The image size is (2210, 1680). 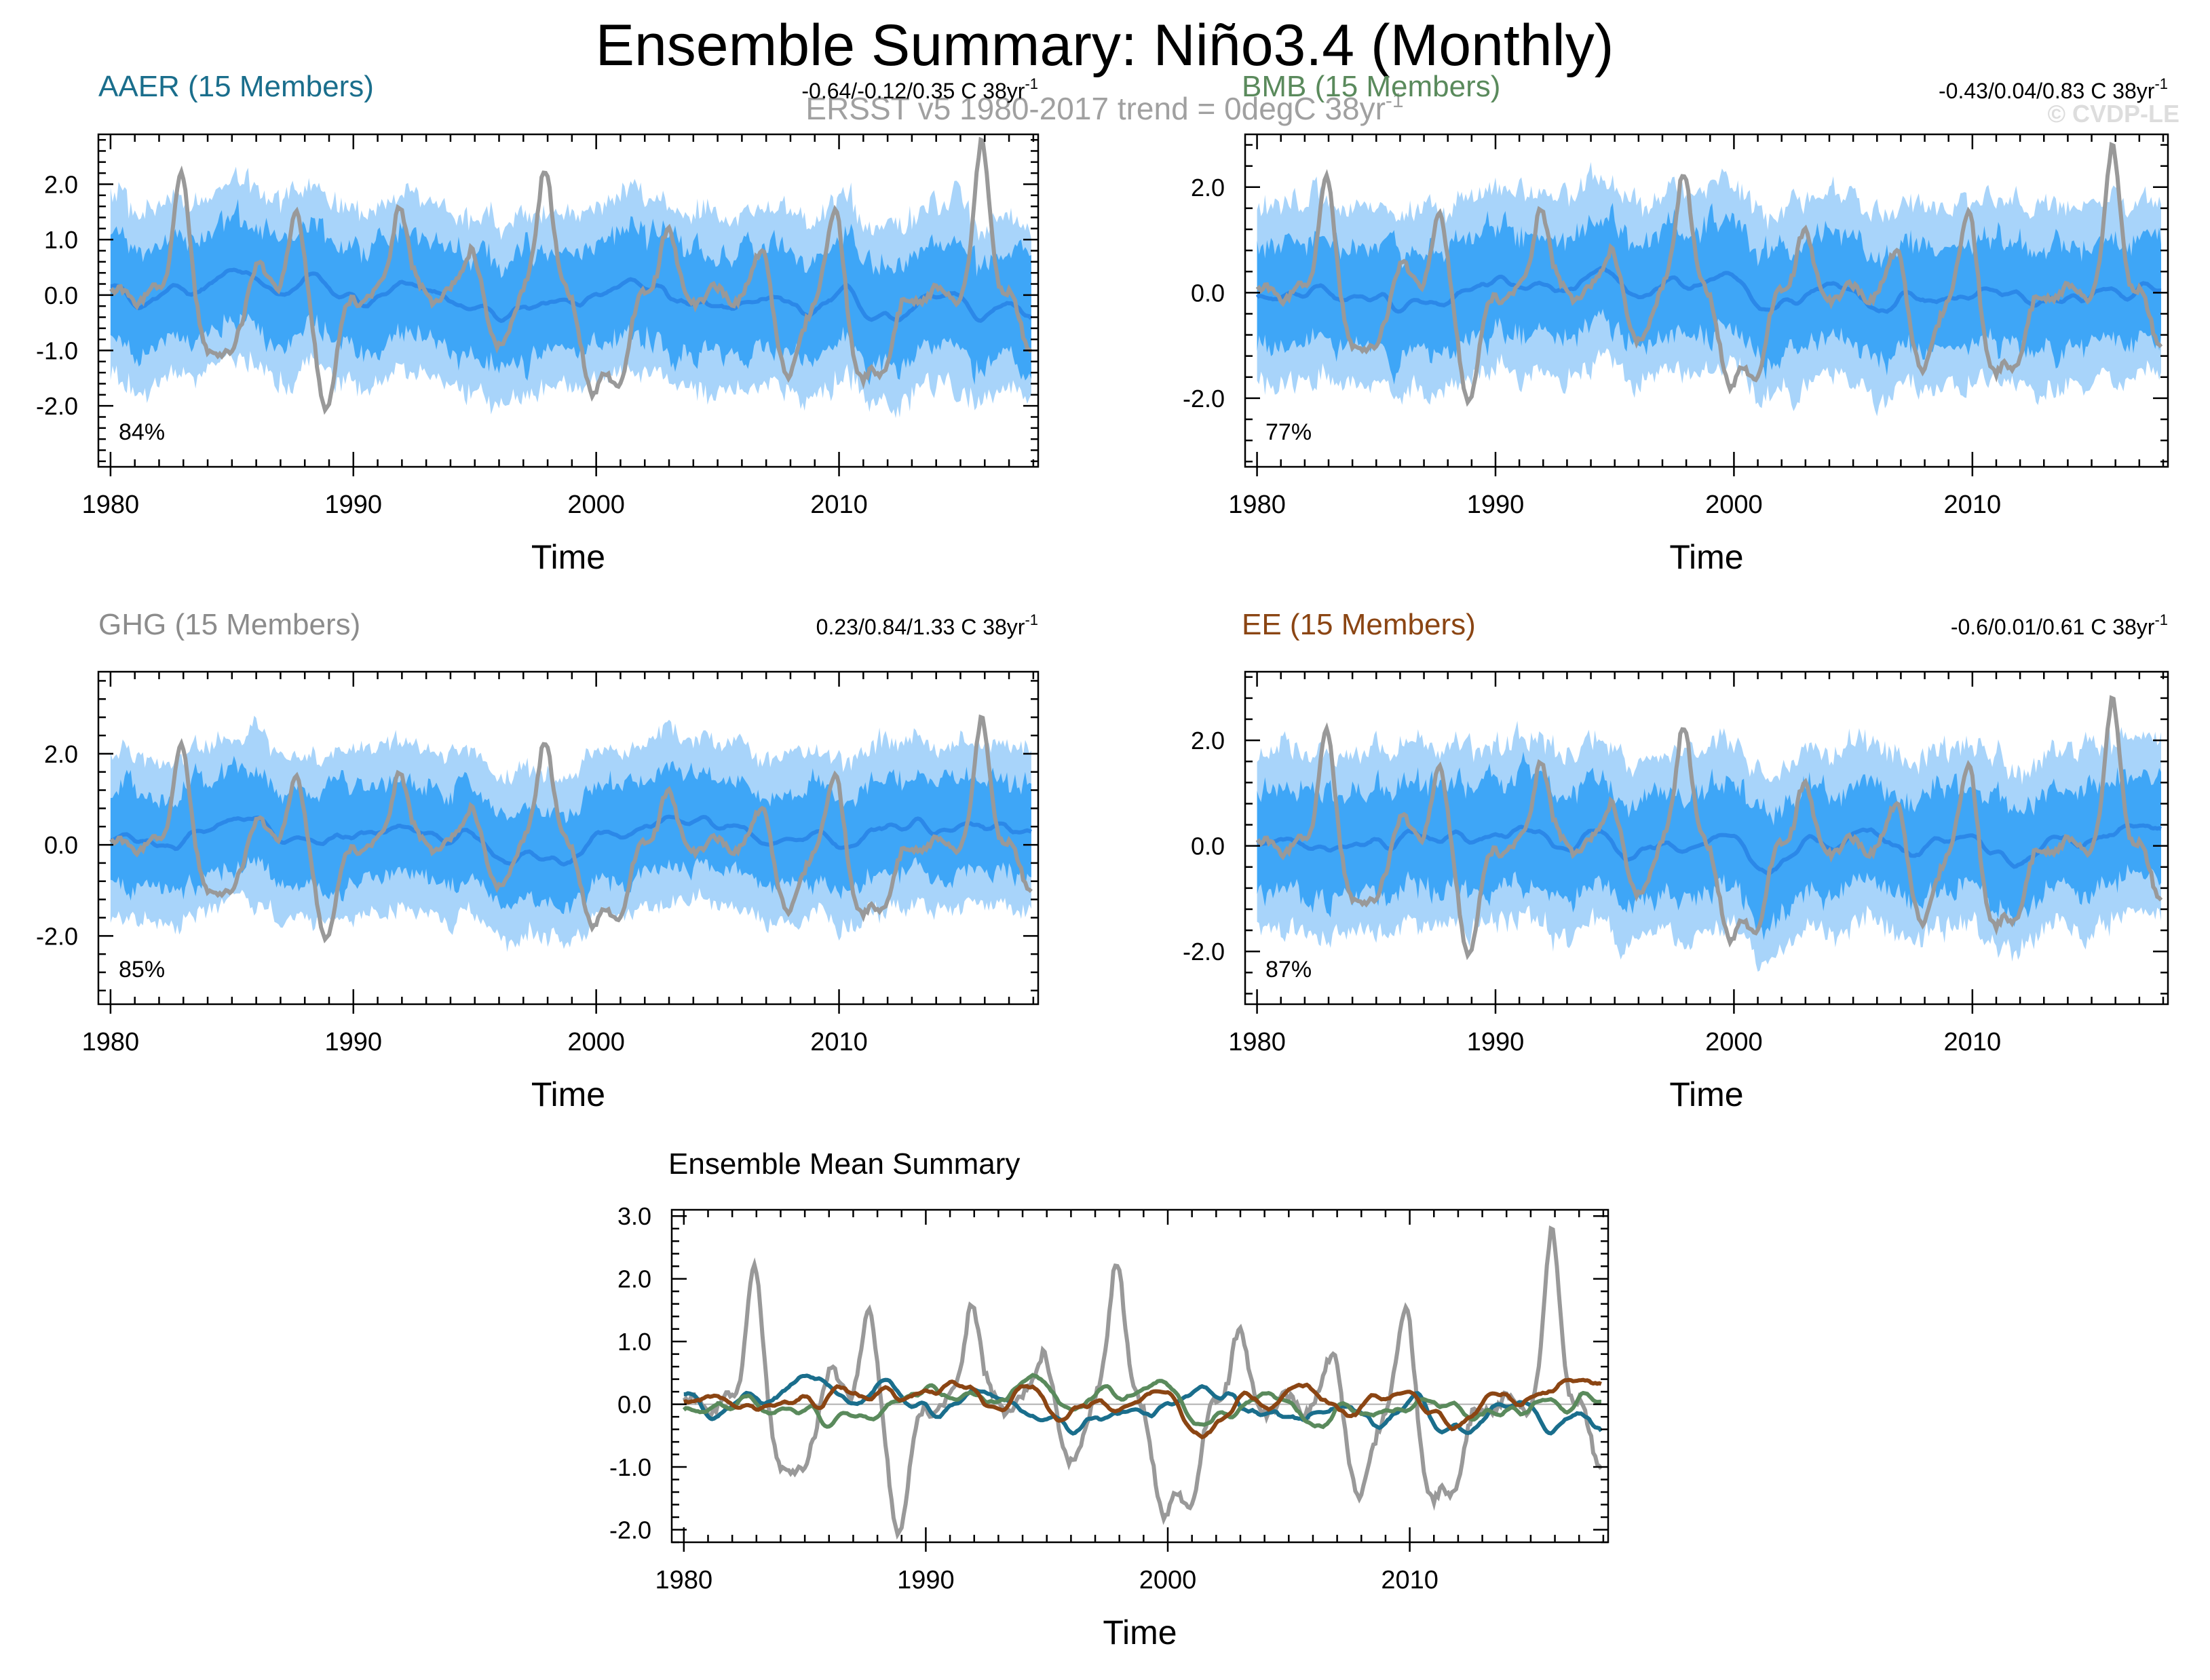 I want to click on trend-value: -0.64/-0.12/0.35 C 38yr, so click(x=913, y=91).